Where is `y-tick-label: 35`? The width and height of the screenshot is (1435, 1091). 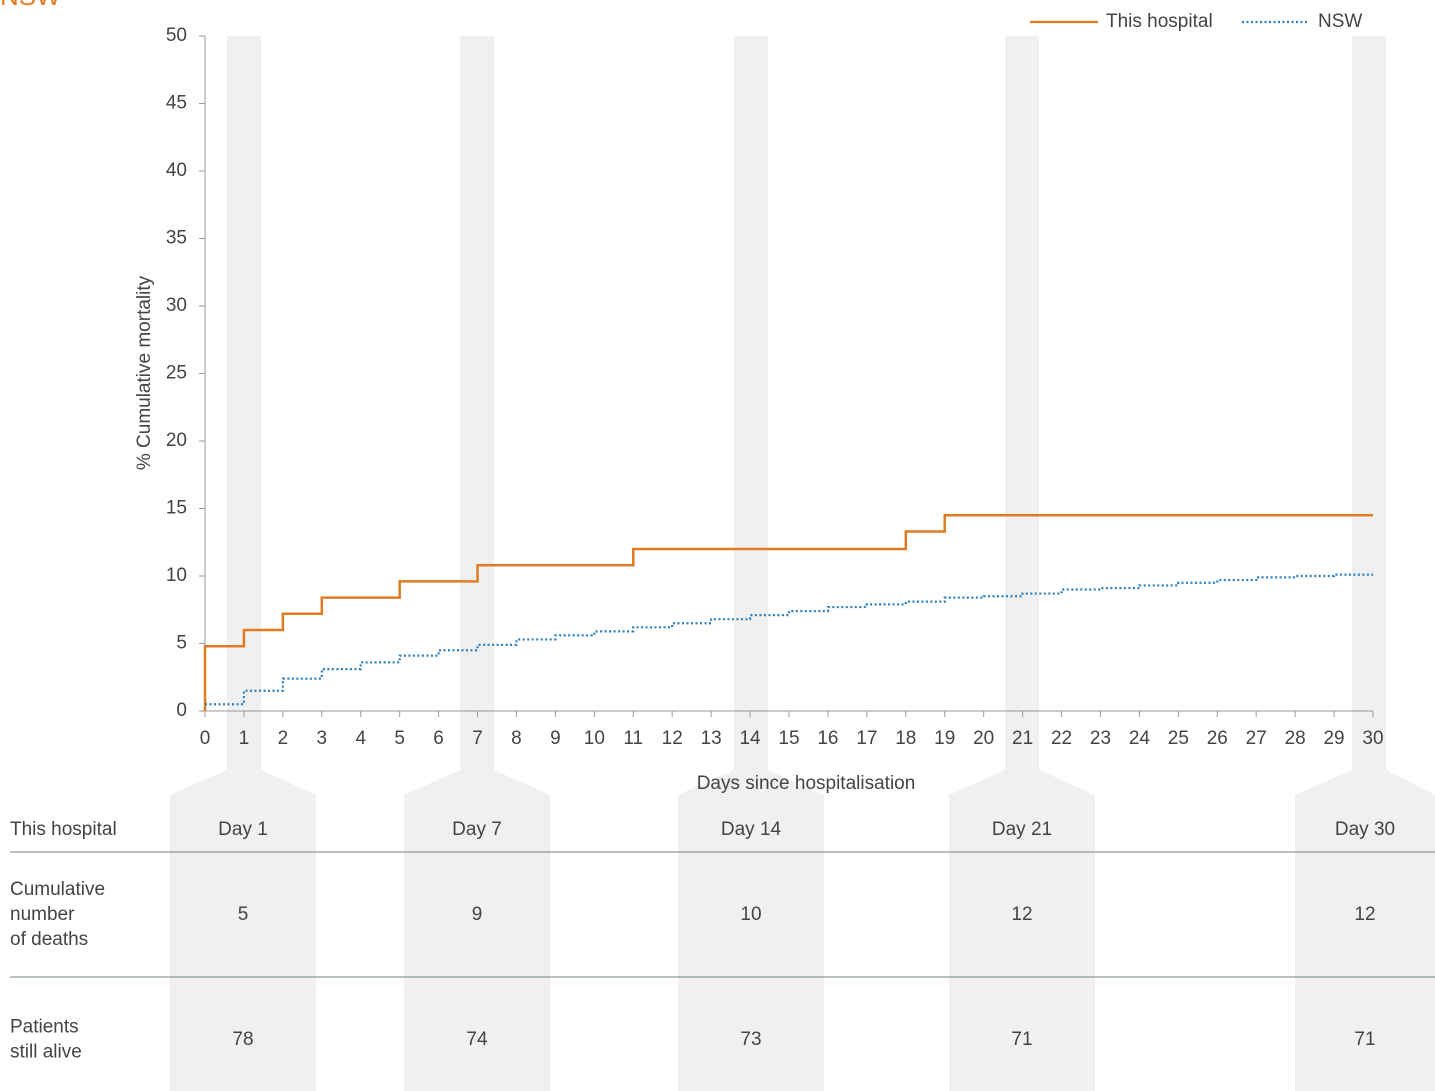
y-tick-label: 35 is located at coordinates (176, 238).